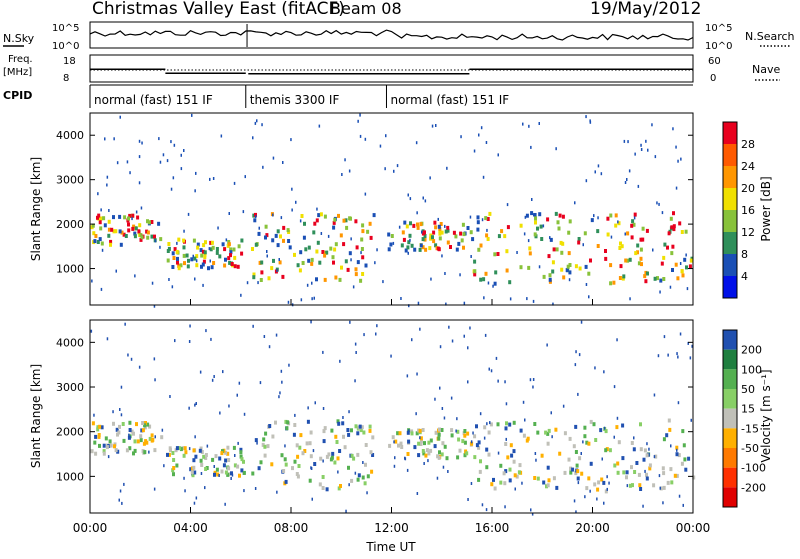 The width and height of the screenshot is (800, 559). I want to click on cpid-label-2: normal (fast) 151 IF, so click(449, 100).